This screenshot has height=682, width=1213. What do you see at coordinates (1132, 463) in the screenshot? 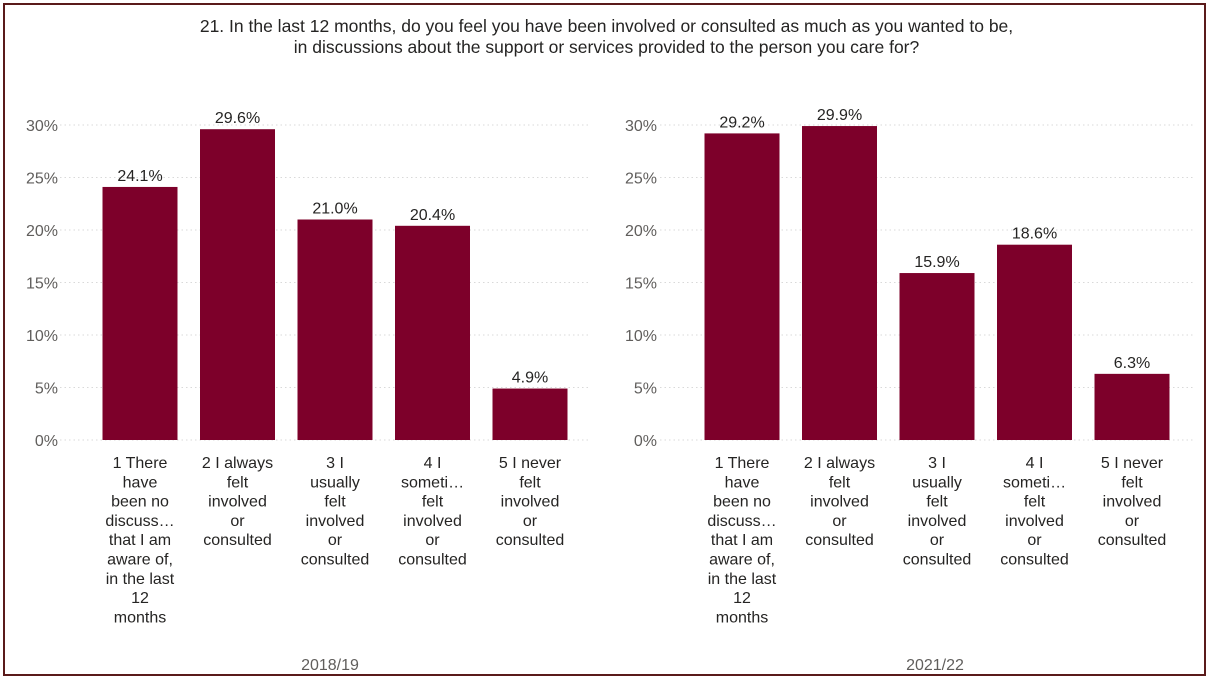
I see `x-tick-label: 5 I never` at bounding box center [1132, 463].